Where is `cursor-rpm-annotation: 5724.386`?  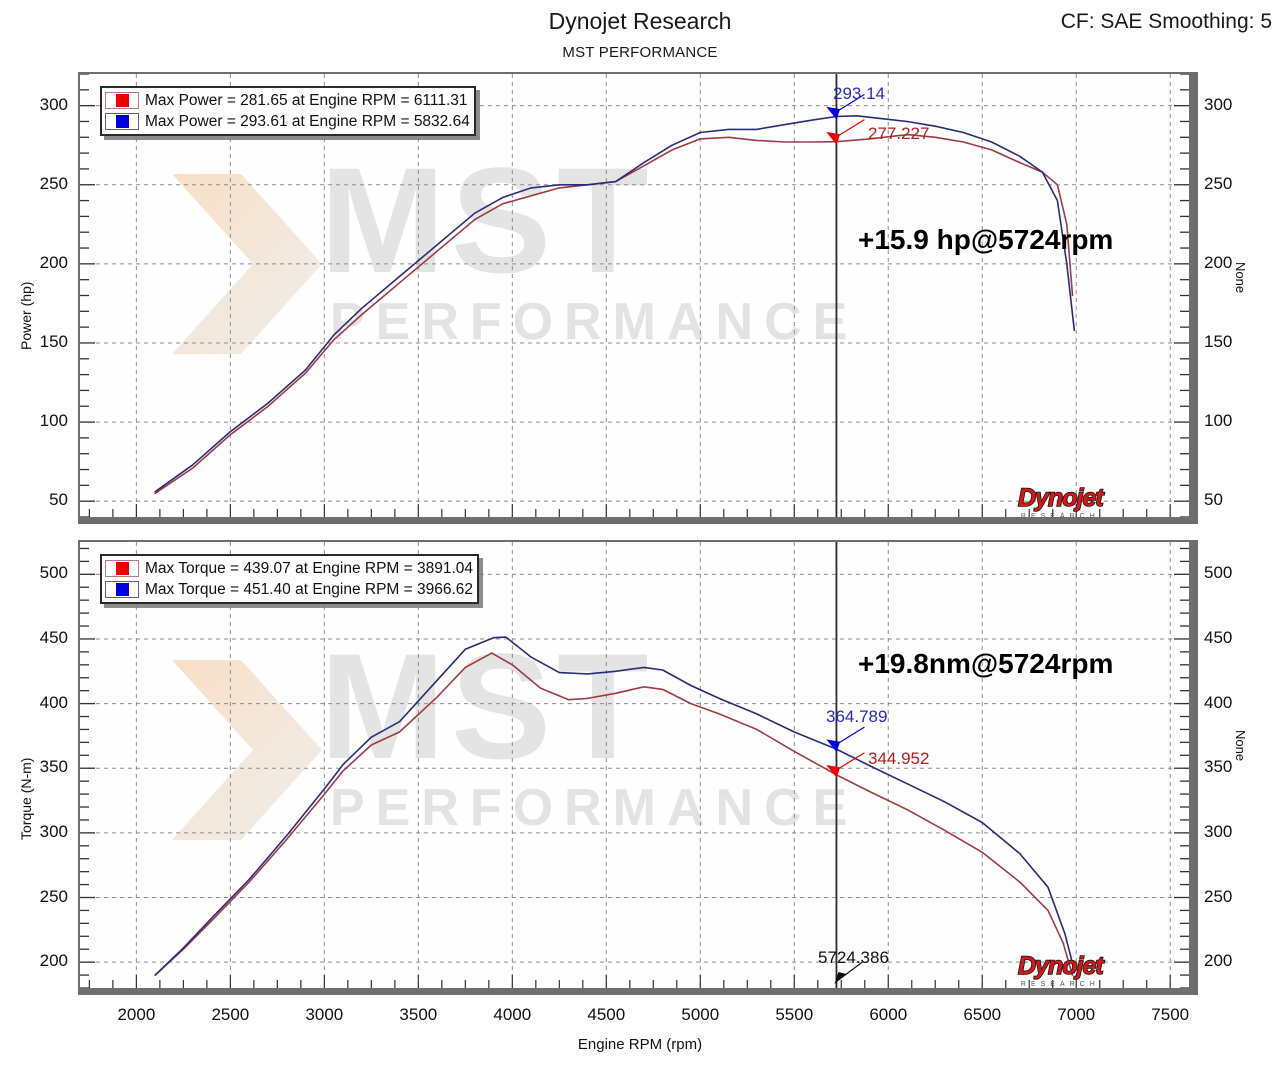
cursor-rpm-annotation: 5724.386 is located at coordinates (853, 957).